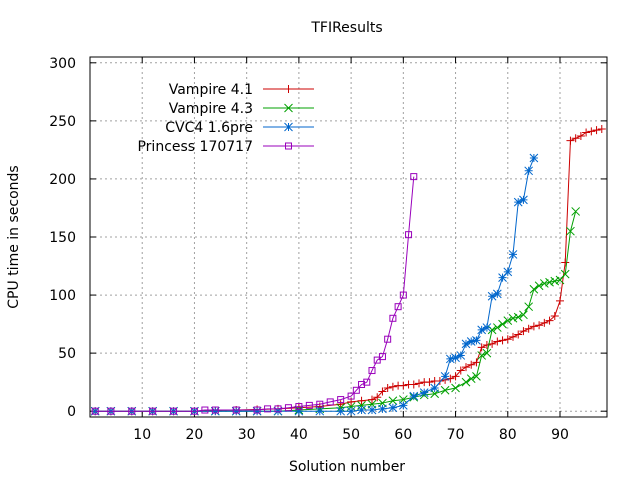 This screenshot has height=480, width=640. Describe the element at coordinates (209, 128) in the screenshot. I see `legend-label: CVC4 1.6pre` at that location.